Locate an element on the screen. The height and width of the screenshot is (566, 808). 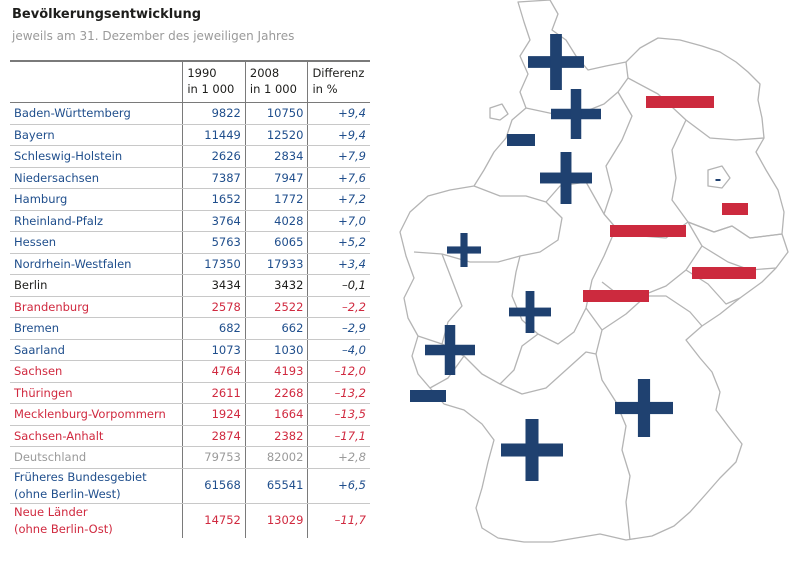
table-row: Sachsen-Anhalt 2874 2382 –17,1 is located at coordinates (190, 436).